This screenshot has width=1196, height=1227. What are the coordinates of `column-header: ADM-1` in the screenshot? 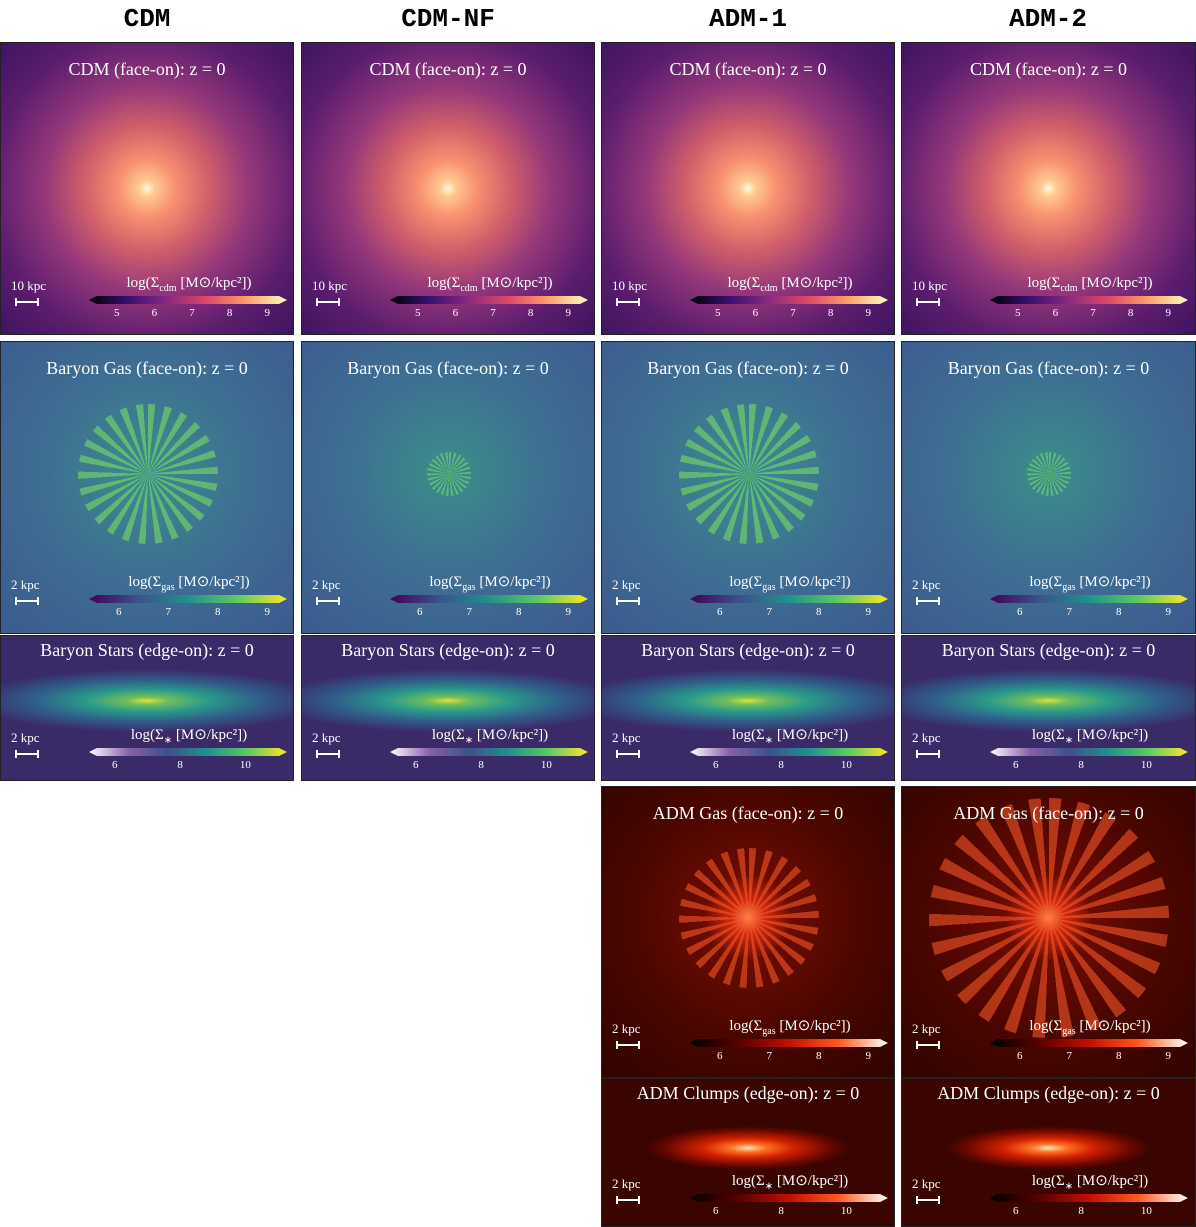 It's located at (747, 19).